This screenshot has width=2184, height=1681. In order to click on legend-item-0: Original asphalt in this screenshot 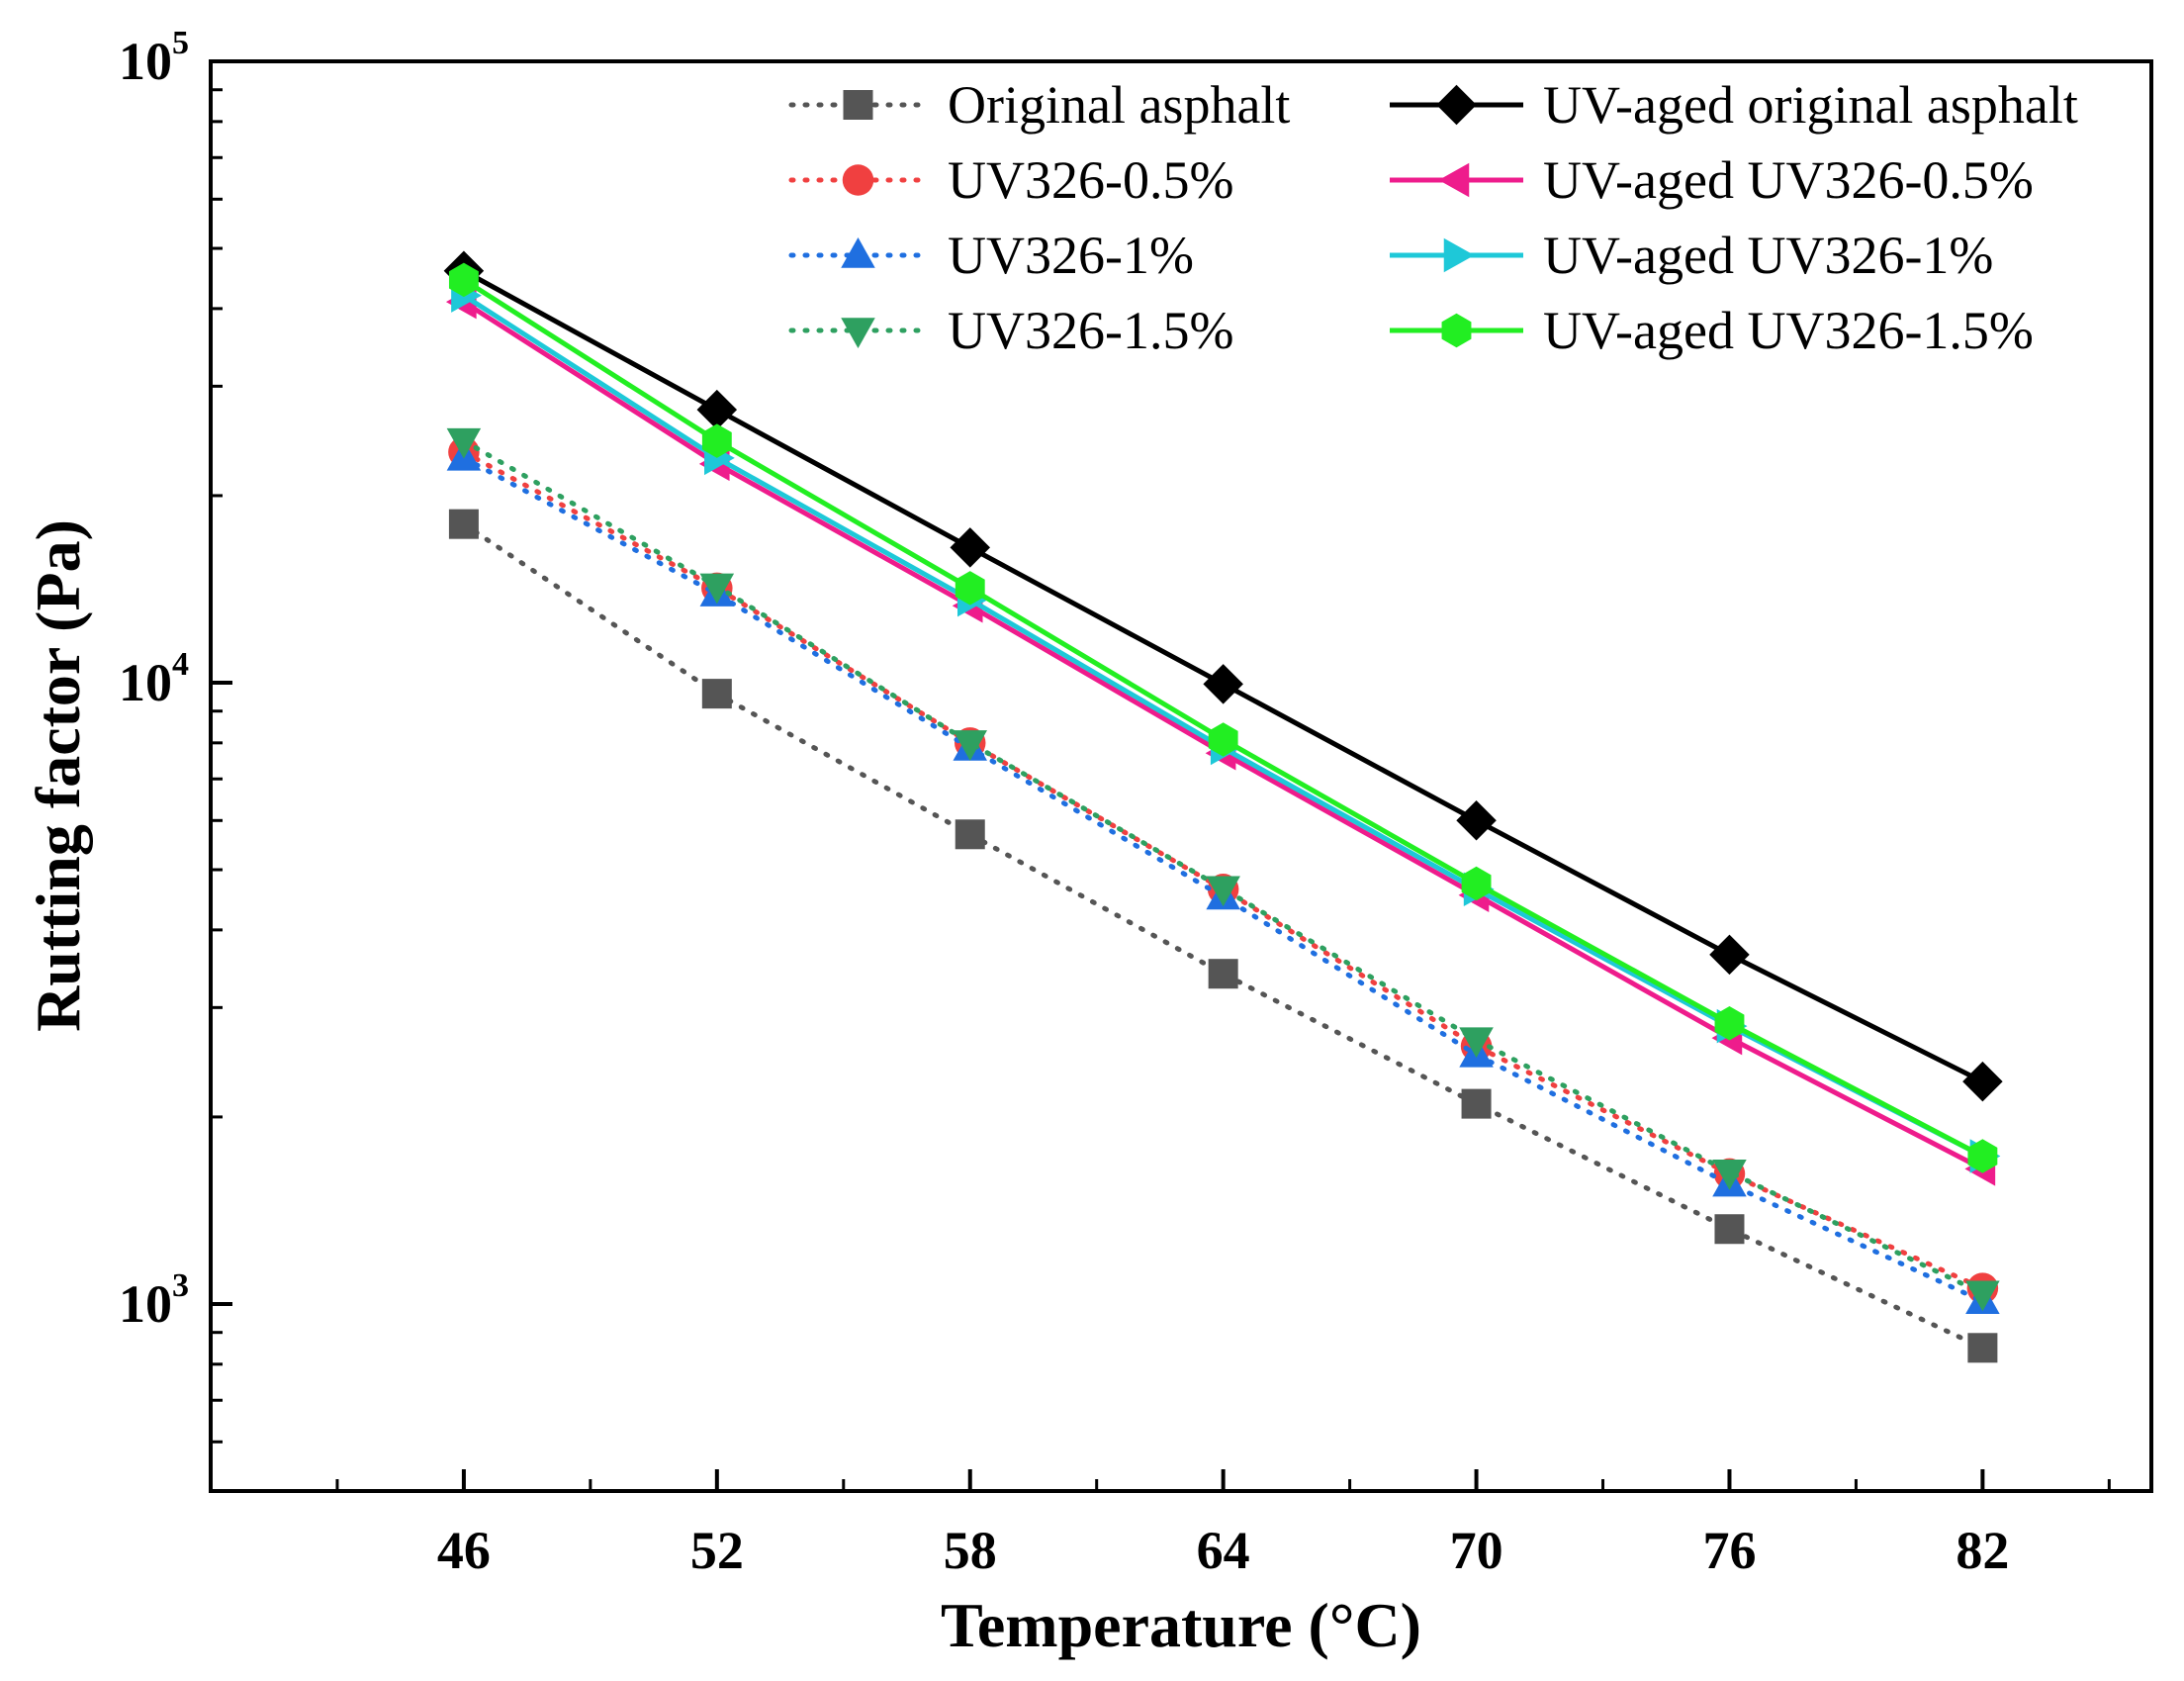, I will do `click(1039, 105)`.